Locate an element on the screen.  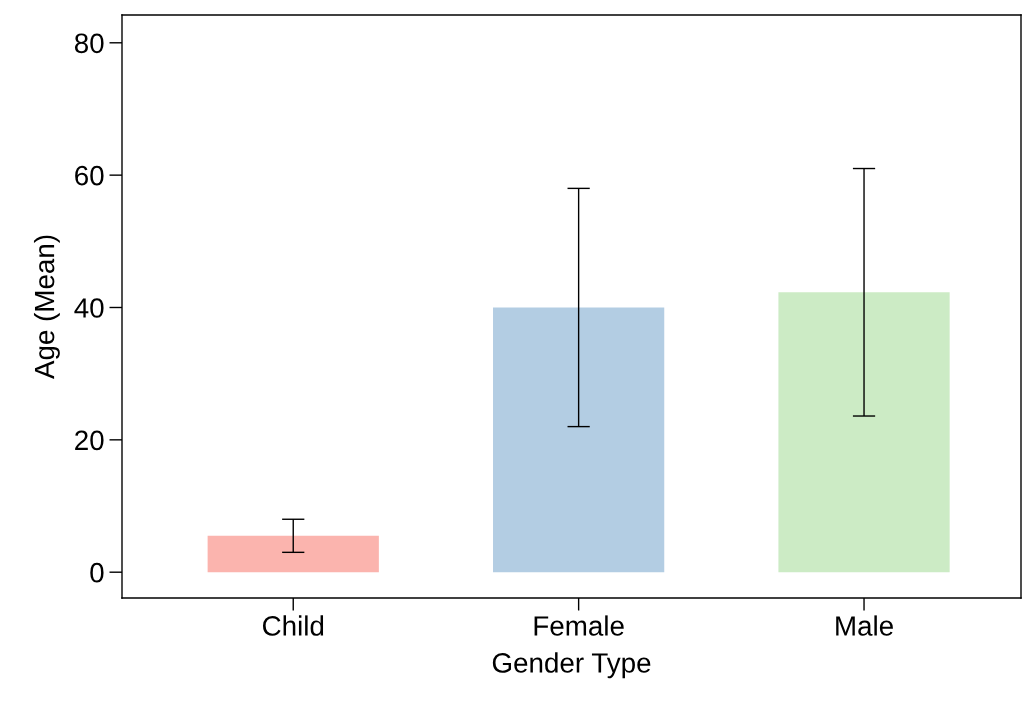
x-tick-label: Child is located at coordinates (293, 625).